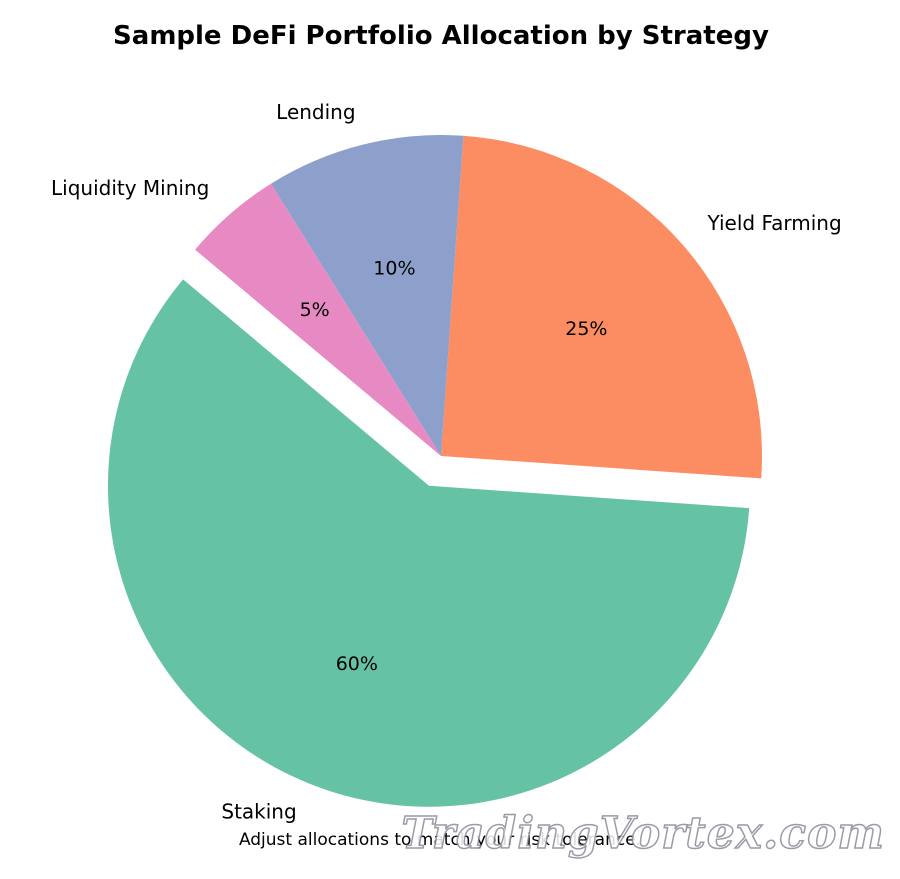 This screenshot has width=900, height=879. I want to click on watermark-logo: TradingVortex.com, so click(643, 833).